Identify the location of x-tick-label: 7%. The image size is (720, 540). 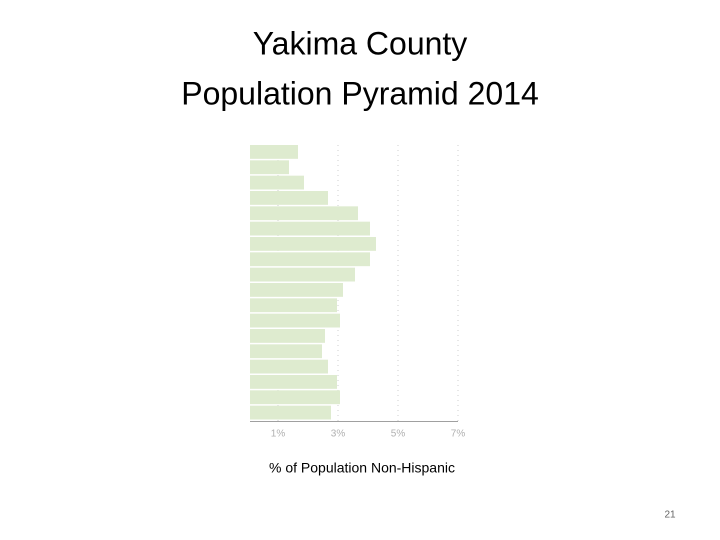
(458, 434).